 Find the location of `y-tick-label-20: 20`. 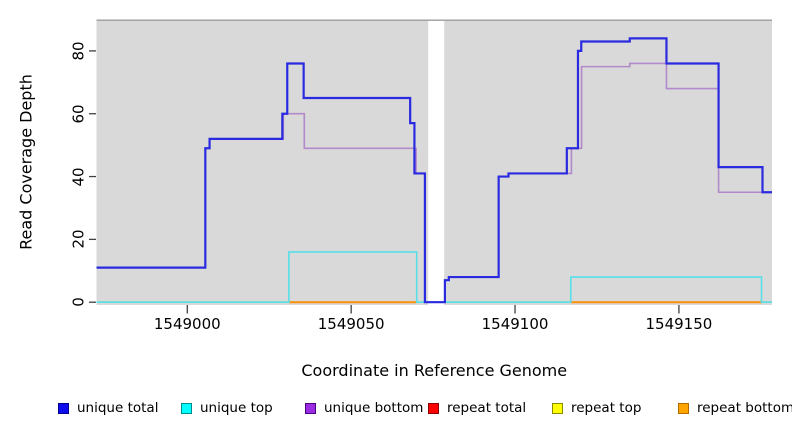

y-tick-label-20: 20 is located at coordinates (78, 239).